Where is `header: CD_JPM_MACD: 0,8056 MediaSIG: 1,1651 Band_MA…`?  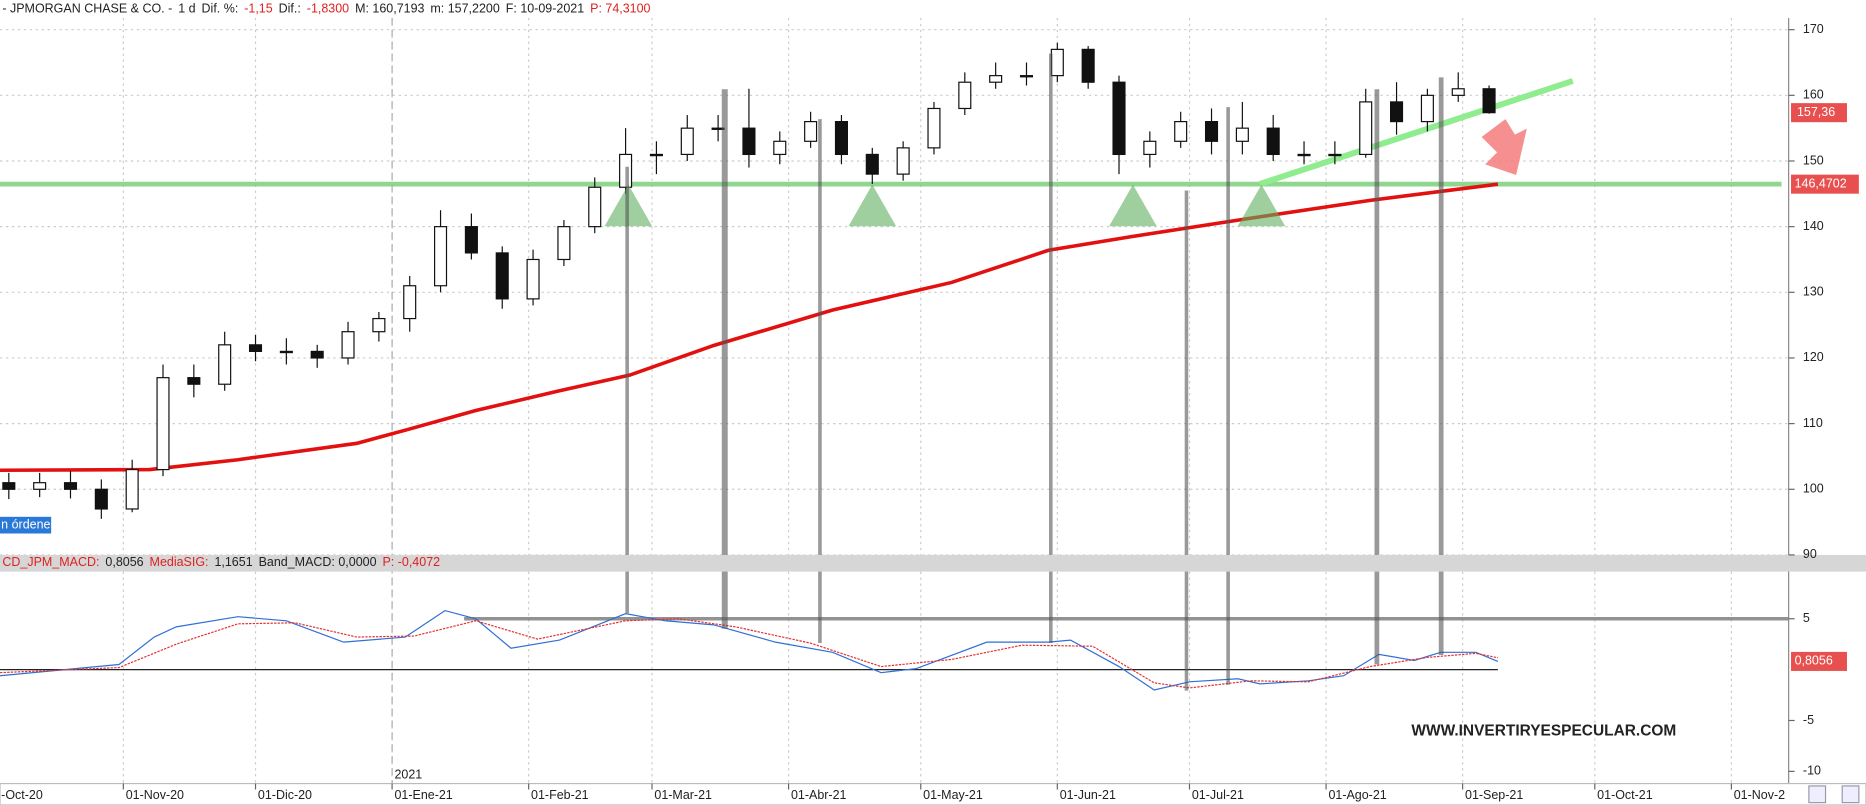 header: CD_JPM_MACD: 0,8056 MediaSIG: 1,1651 Band_MA… is located at coordinates (221, 563).